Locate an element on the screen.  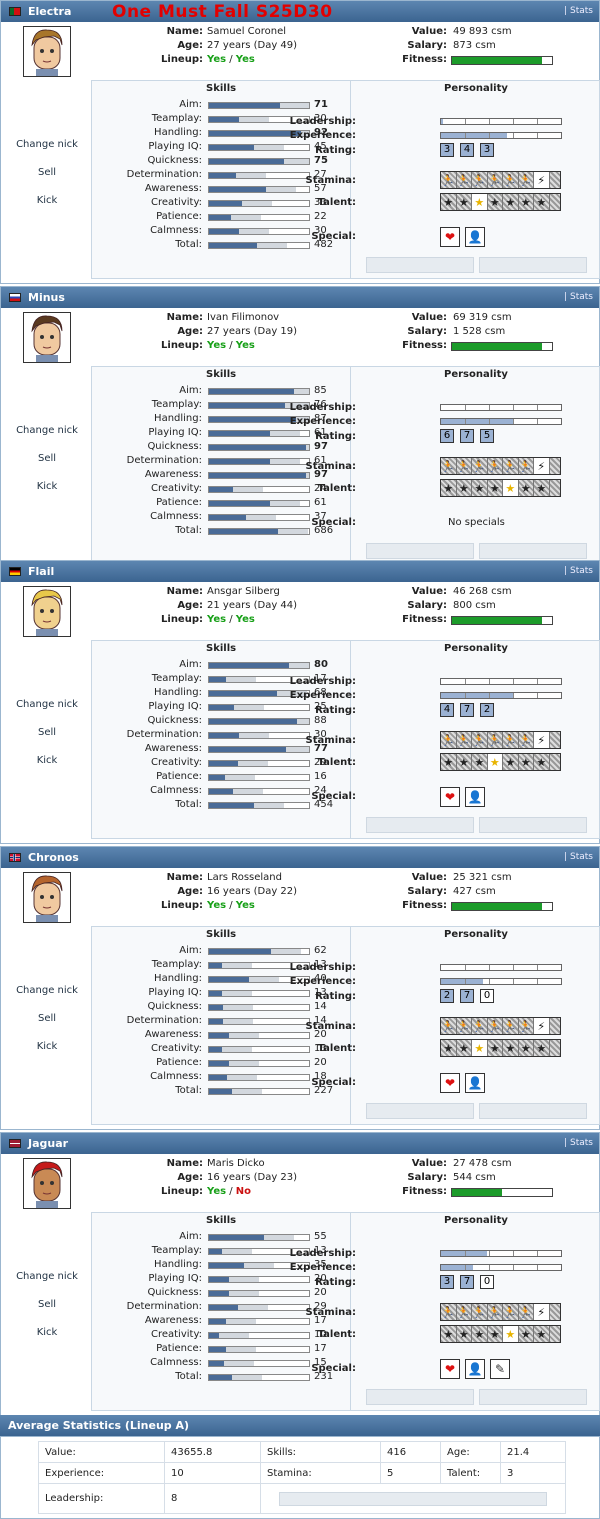
lineup-value: Yes / Yes is located at coordinates (231, 345).